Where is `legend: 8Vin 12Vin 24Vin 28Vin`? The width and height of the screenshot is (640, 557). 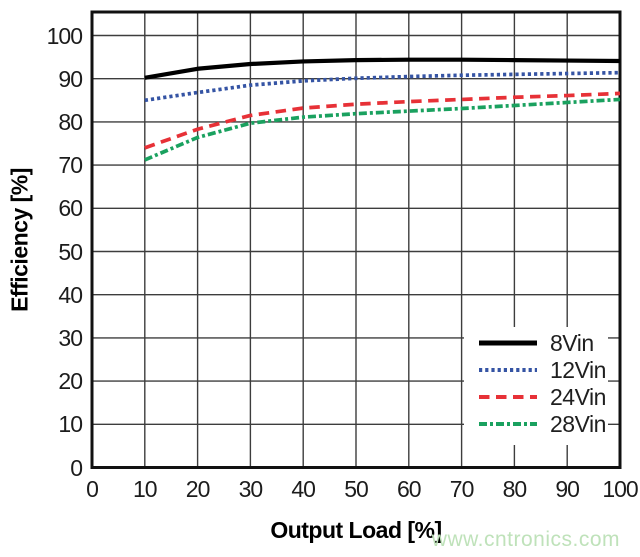 legend: 8Vin 12Vin 24Vin 28Vin is located at coordinates (536, 386).